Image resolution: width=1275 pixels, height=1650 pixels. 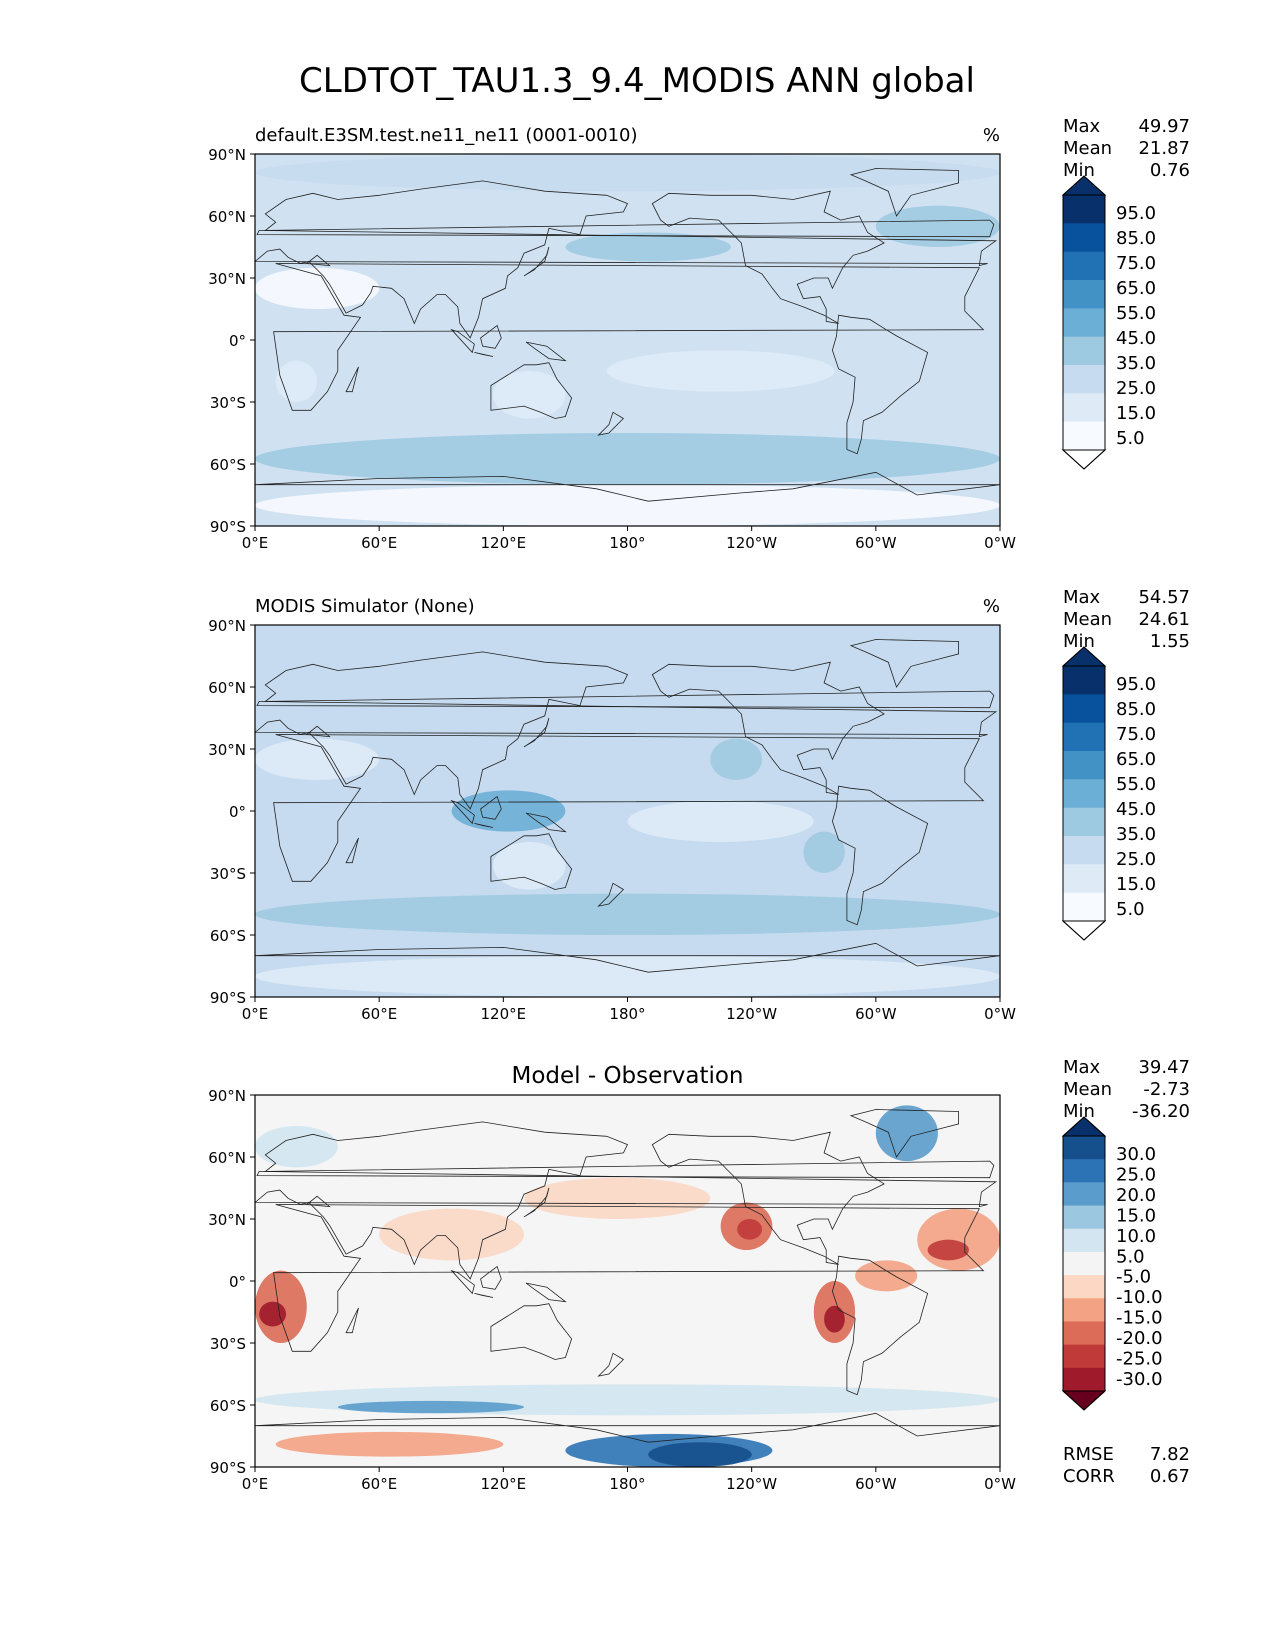 What do you see at coordinates (1136, 1195) in the screenshot?
I see `colorbar-tick-label: 20.0` at bounding box center [1136, 1195].